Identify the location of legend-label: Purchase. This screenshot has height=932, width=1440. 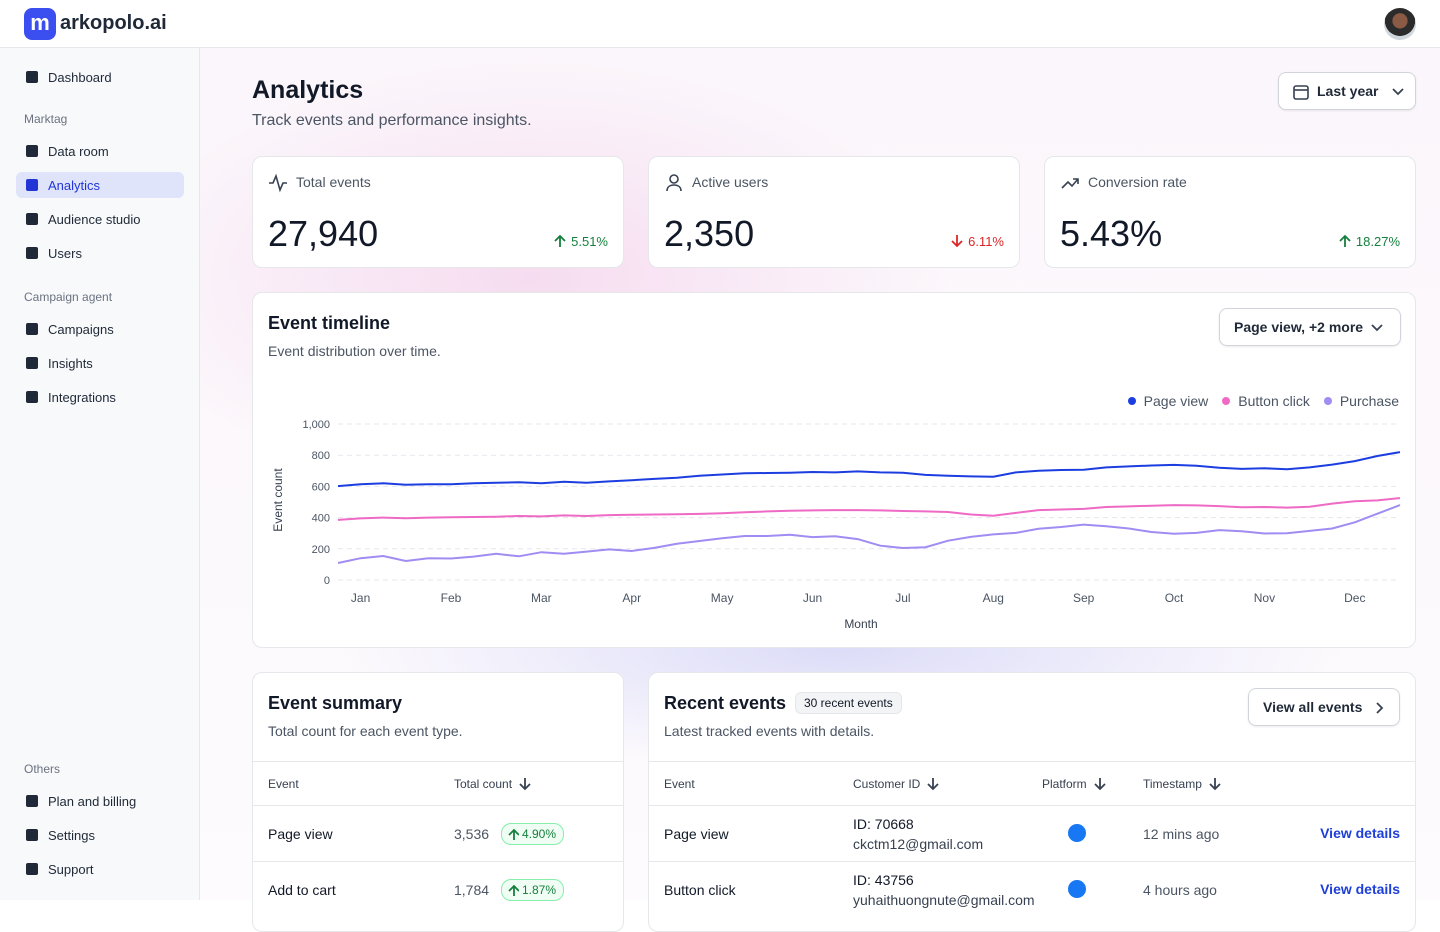
(1369, 401).